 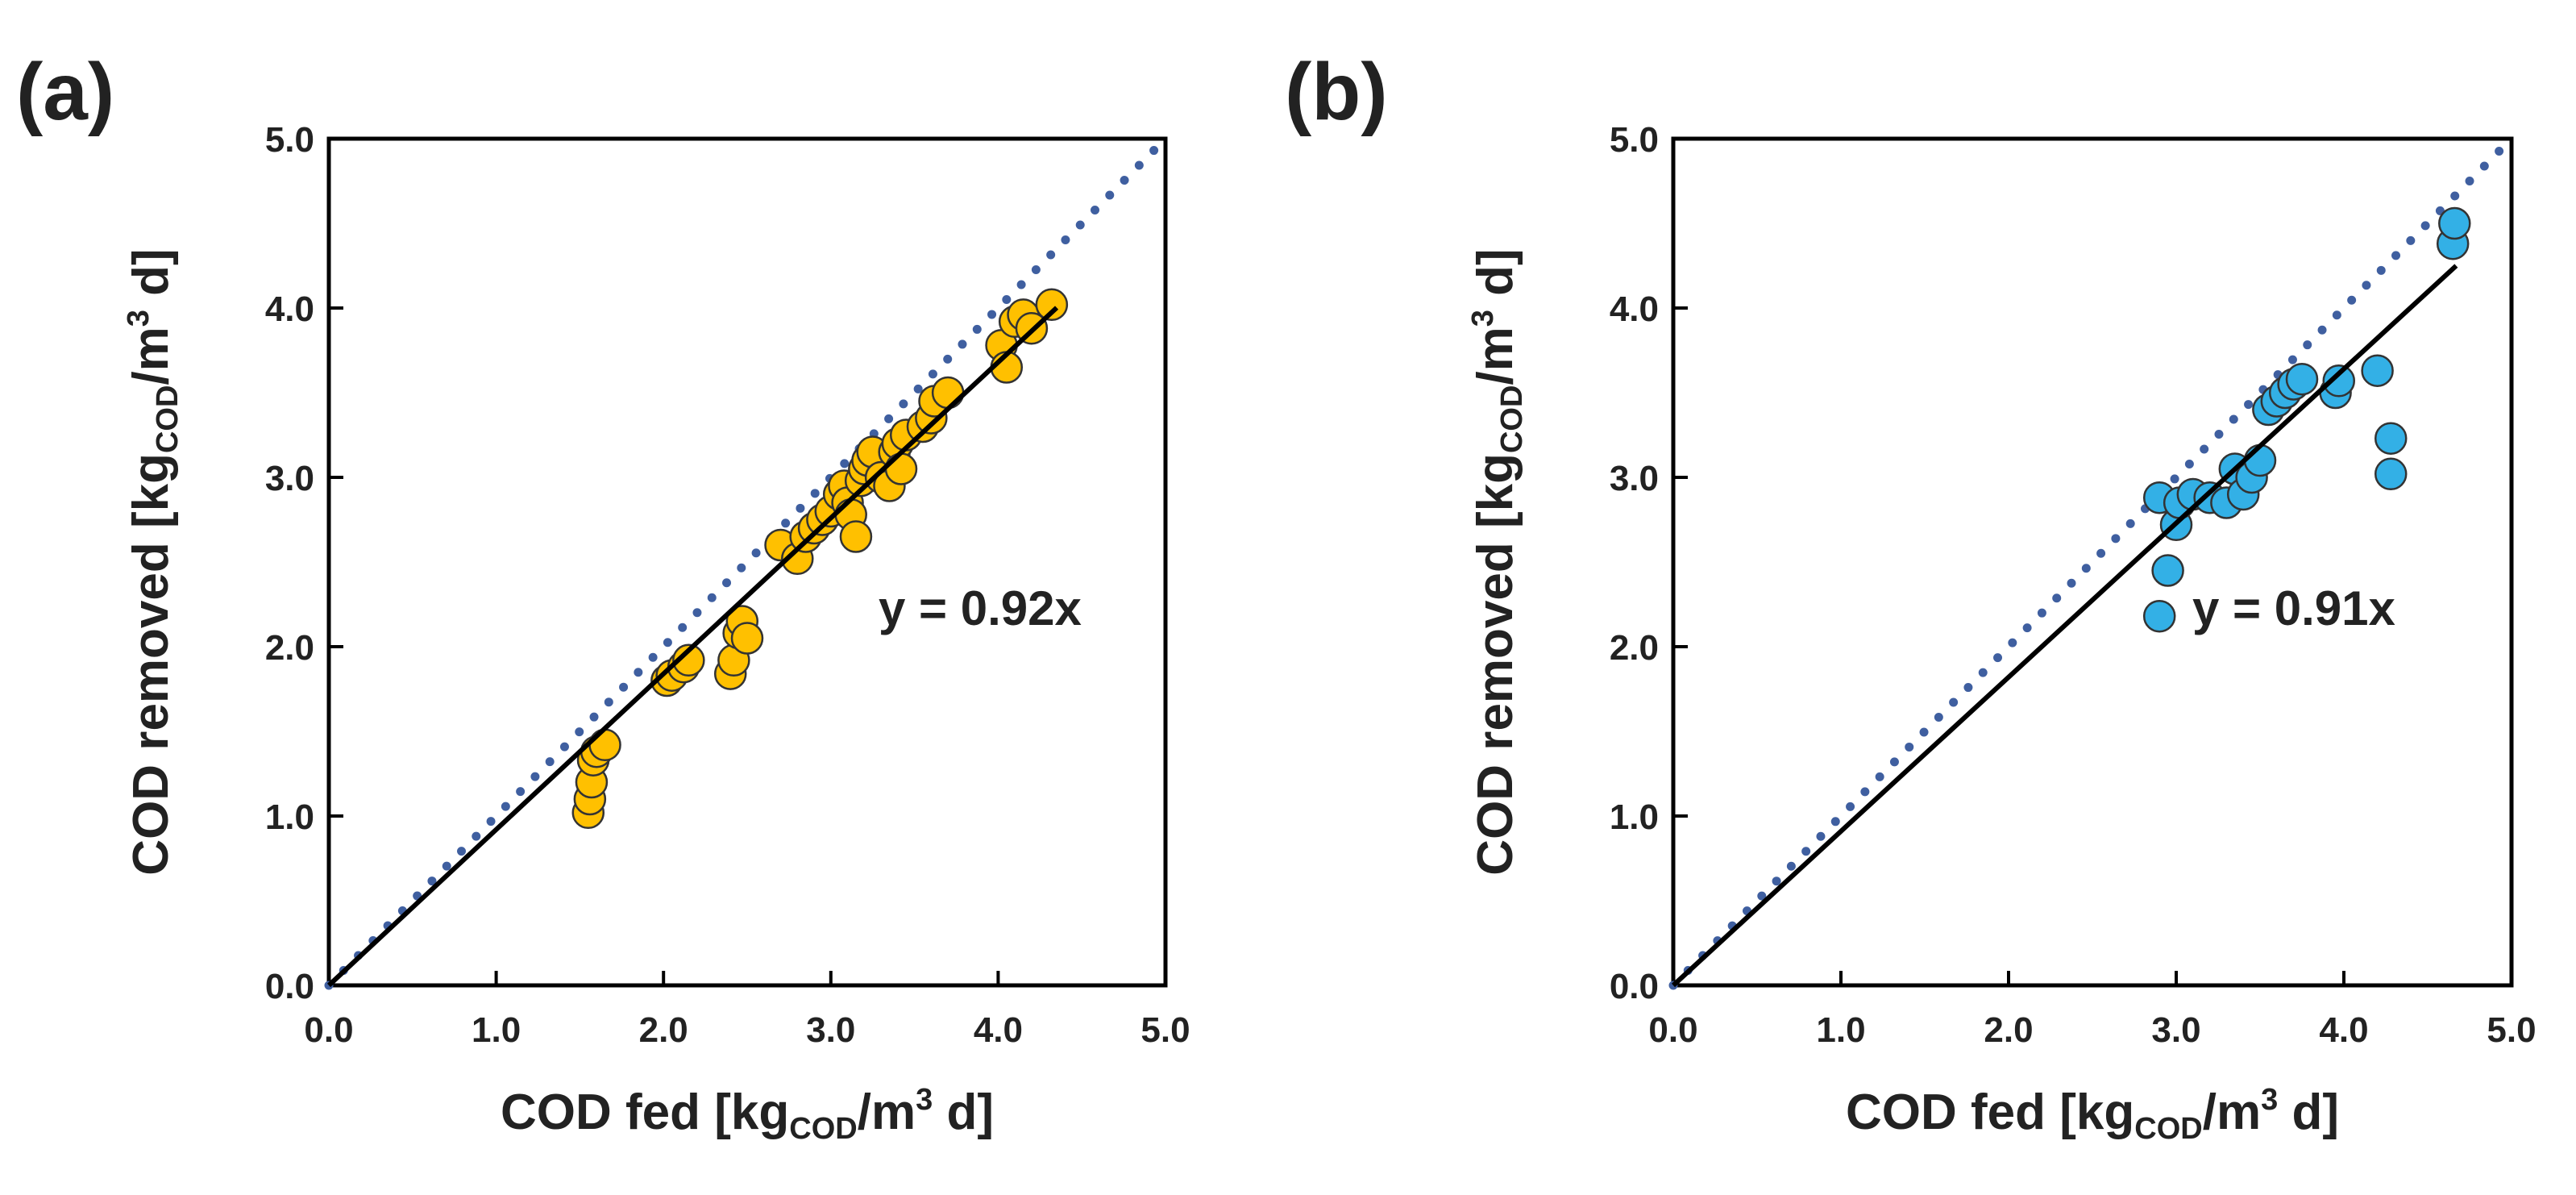 What do you see at coordinates (1336, 92) in the screenshot?
I see `panel-label: (b)` at bounding box center [1336, 92].